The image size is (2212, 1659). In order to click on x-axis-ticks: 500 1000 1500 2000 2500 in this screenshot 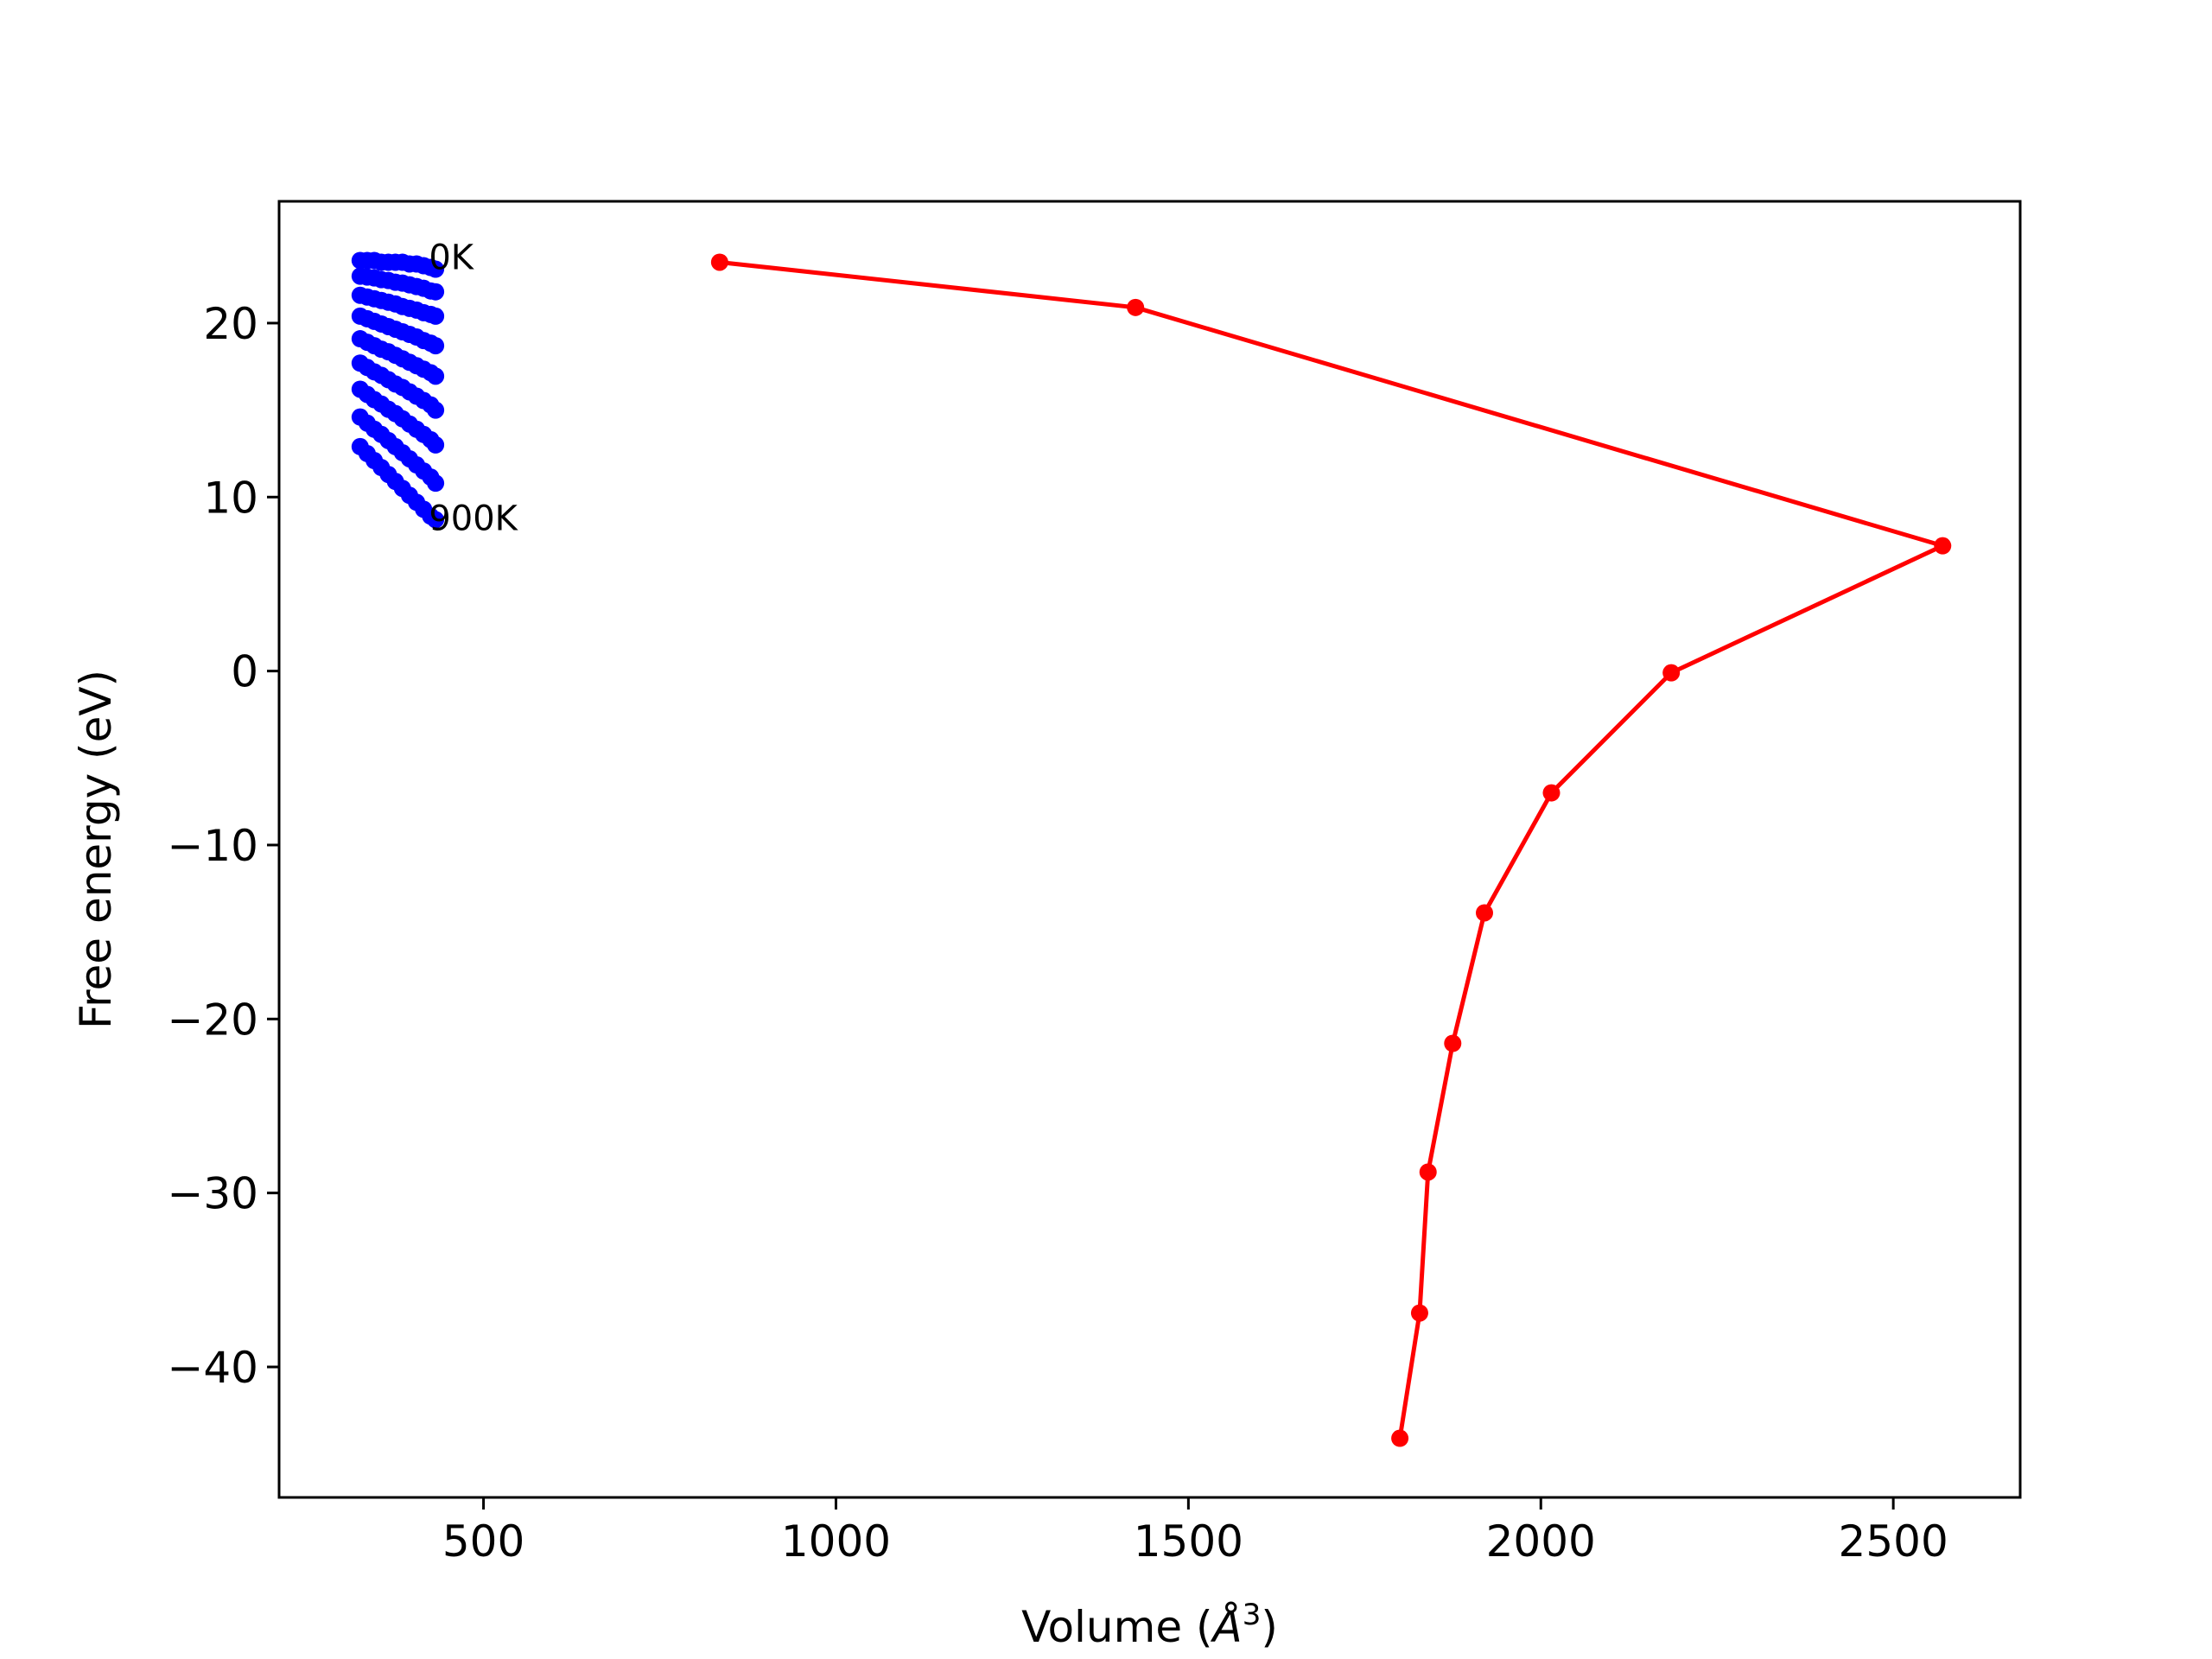, I will do `click(1195, 1532)`.